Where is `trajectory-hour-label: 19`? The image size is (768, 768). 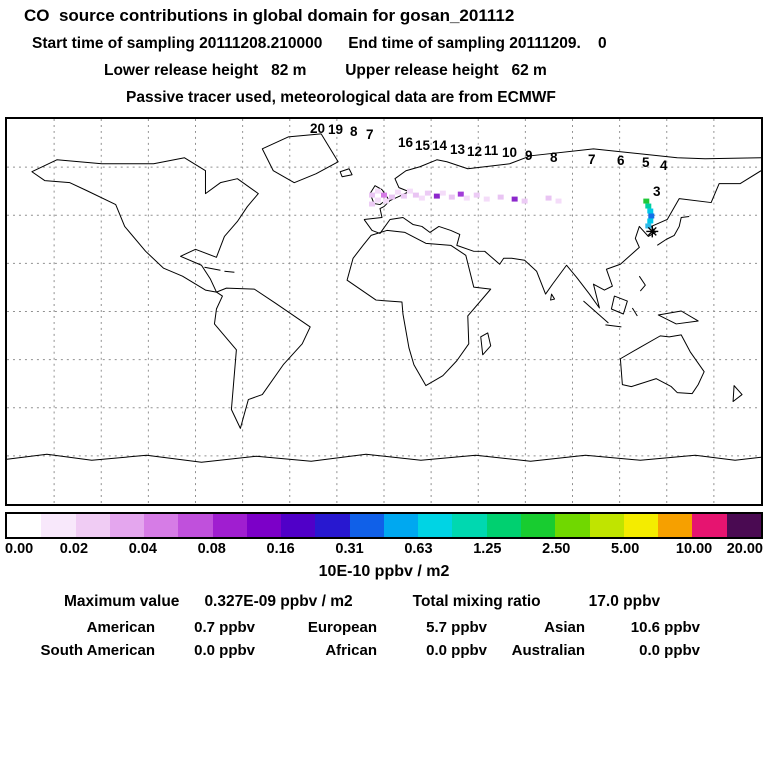
trajectory-hour-label: 19 is located at coordinates (336, 129).